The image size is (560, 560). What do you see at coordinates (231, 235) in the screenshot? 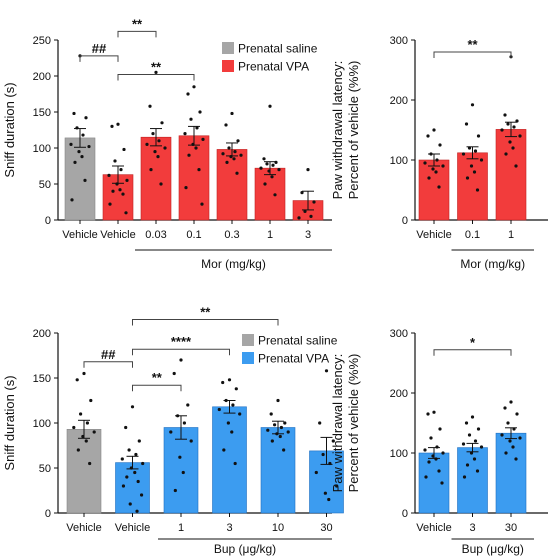
I see `x-tick-label: 0.3` at bounding box center [231, 235].